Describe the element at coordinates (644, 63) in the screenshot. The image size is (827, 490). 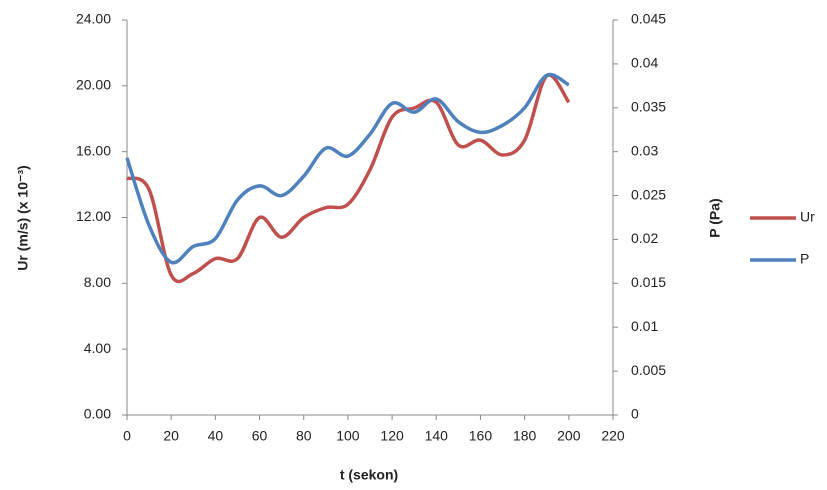
I see `y2-tick-label: 0.04` at that location.